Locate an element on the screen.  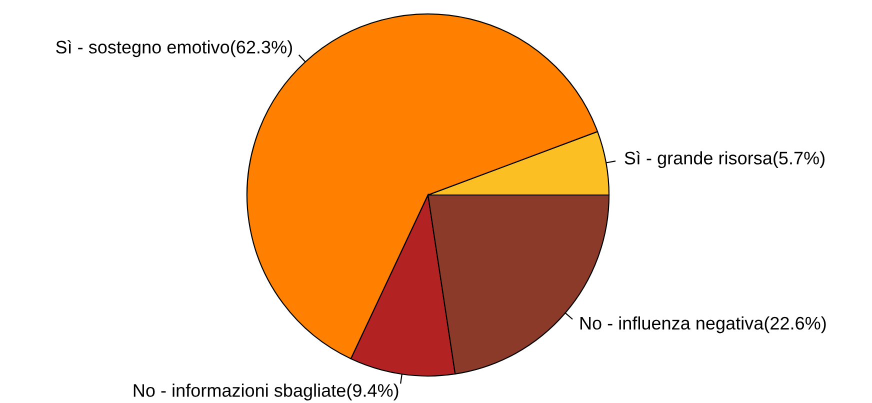
slice-label: No - influenza negativa(22.6%) is located at coordinates (703, 325).